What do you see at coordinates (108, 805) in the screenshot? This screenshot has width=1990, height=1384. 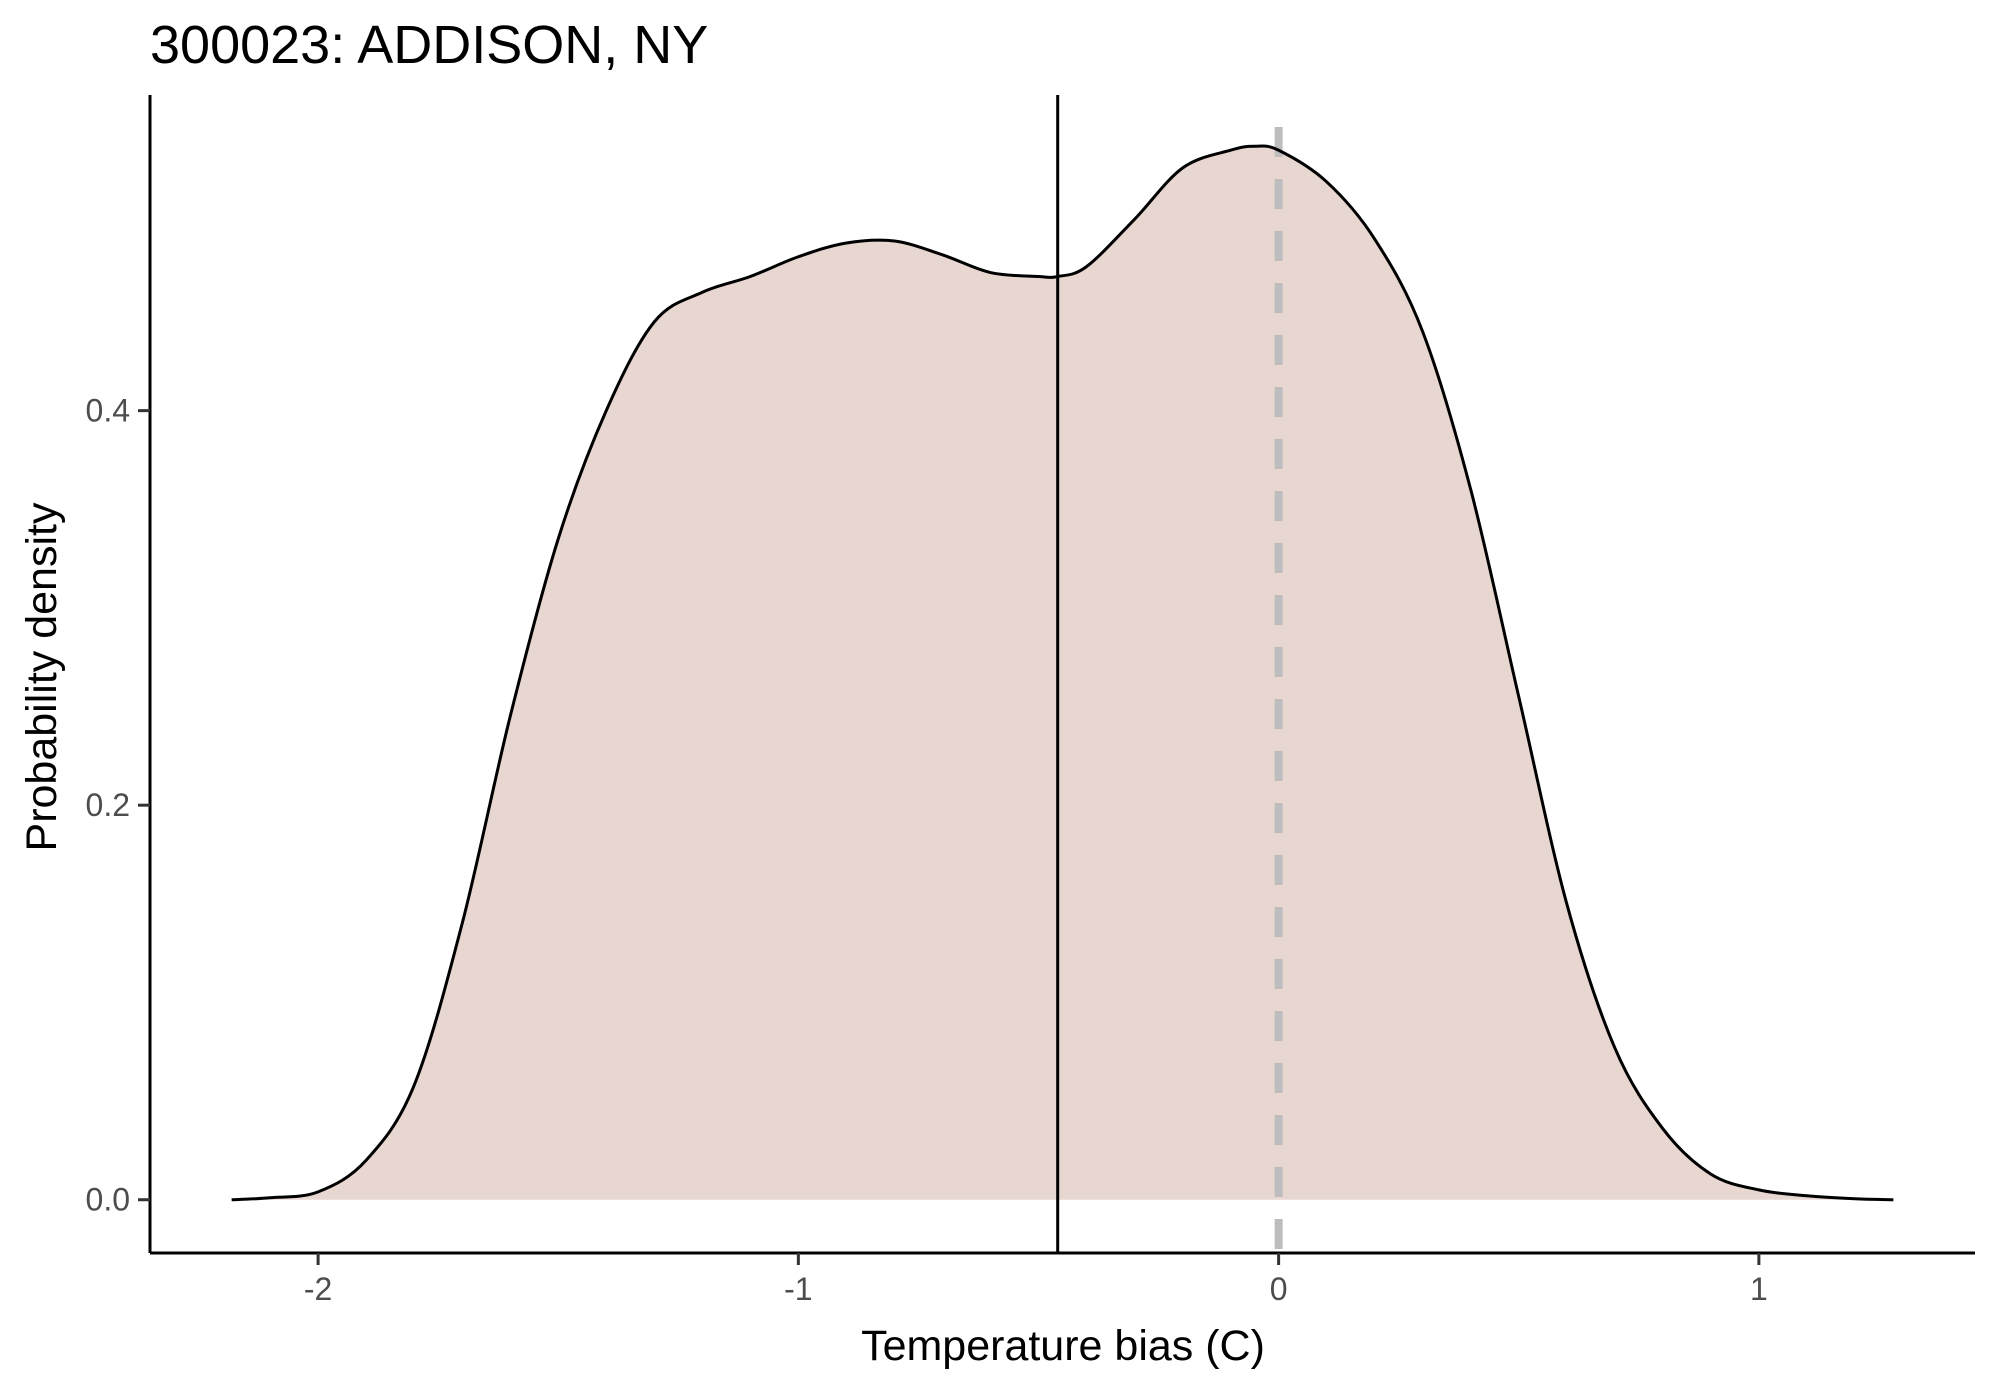 I see `y-tick-label: 0.2` at bounding box center [108, 805].